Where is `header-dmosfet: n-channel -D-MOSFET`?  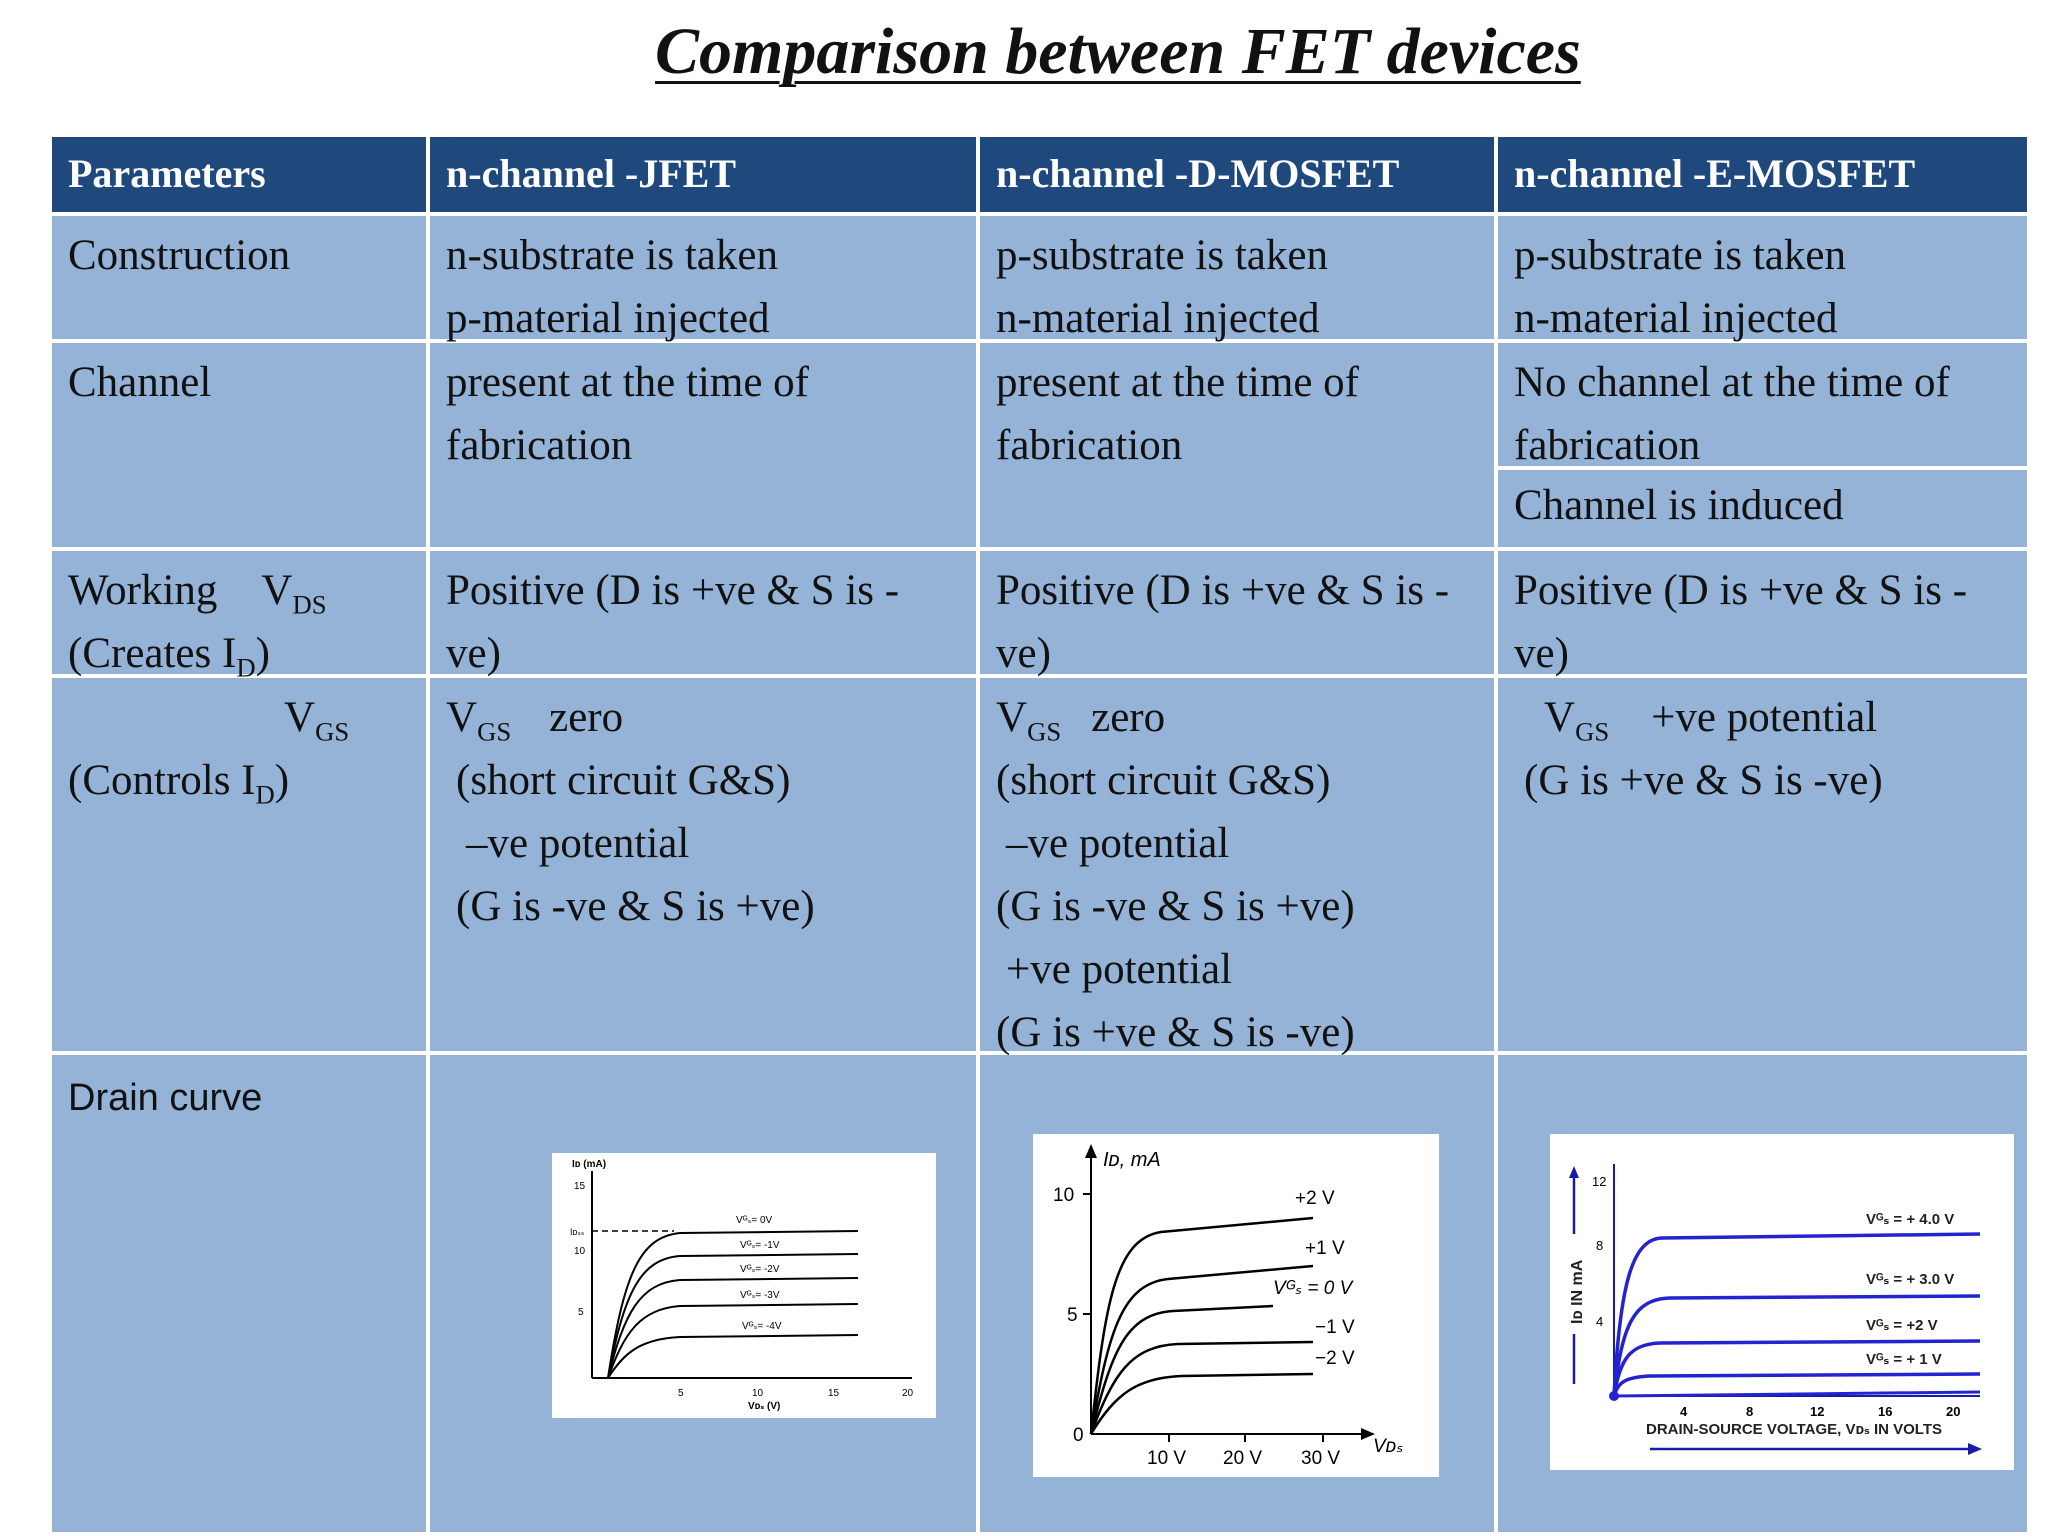 header-dmosfet: n-channel -D-MOSFET is located at coordinates (1237, 174).